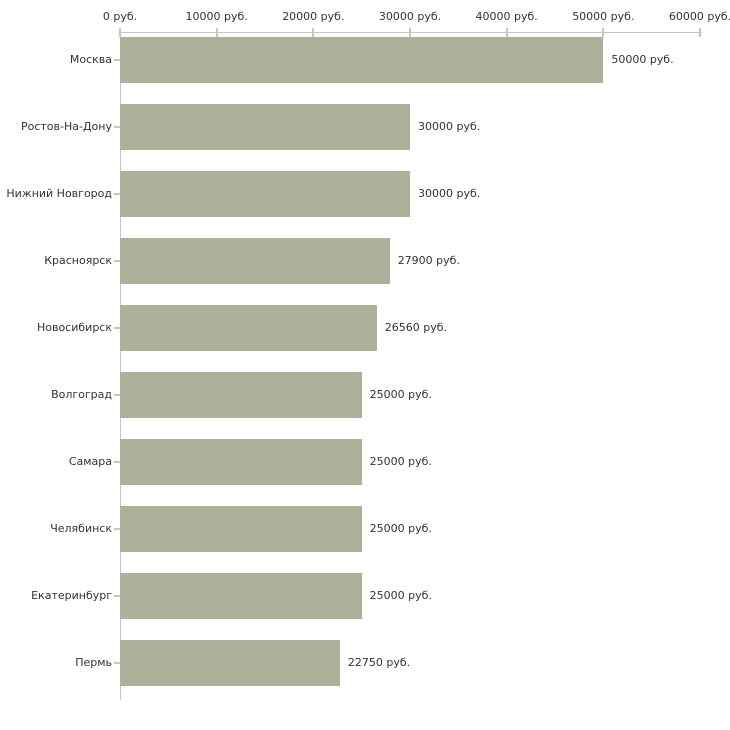 This screenshot has height=730, width=730. I want to click on category-label: Москва, so click(90, 59).